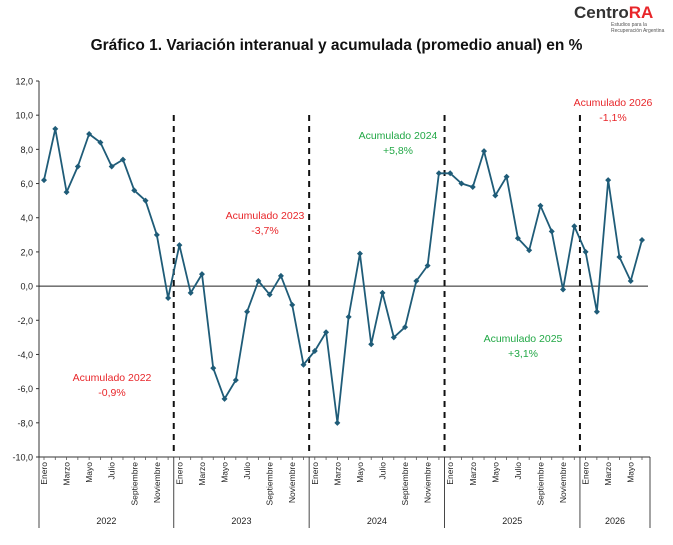 The width and height of the screenshot is (673, 545). I want to click on y-tick-label: 6,0, so click(26, 184).